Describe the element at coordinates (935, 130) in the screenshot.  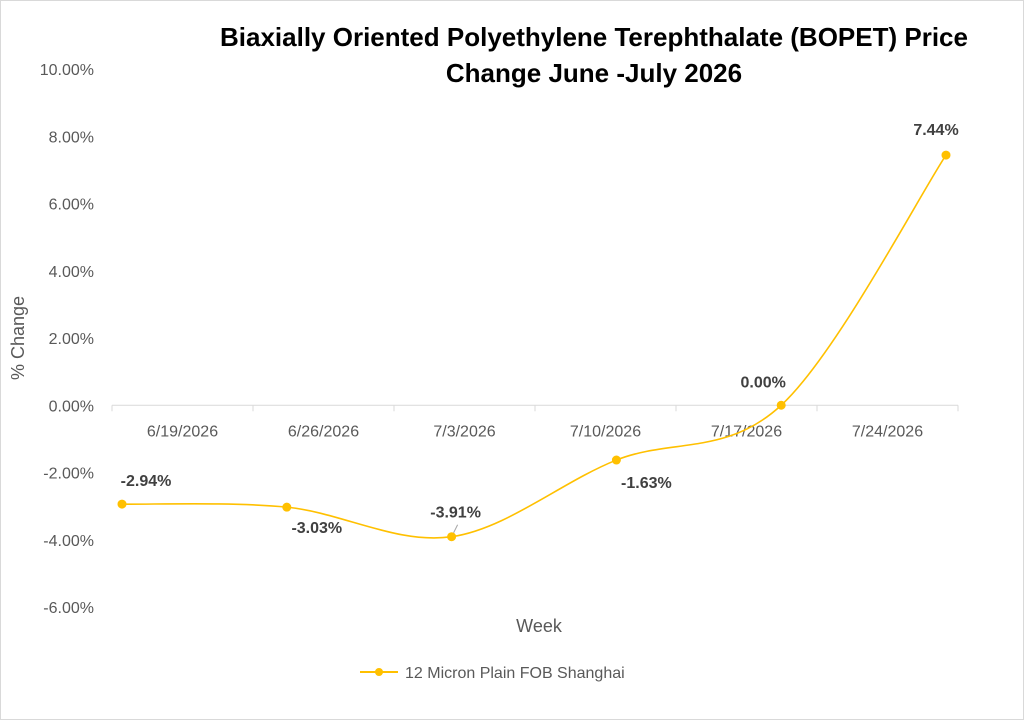
I see `data-label: 7.44%` at that location.